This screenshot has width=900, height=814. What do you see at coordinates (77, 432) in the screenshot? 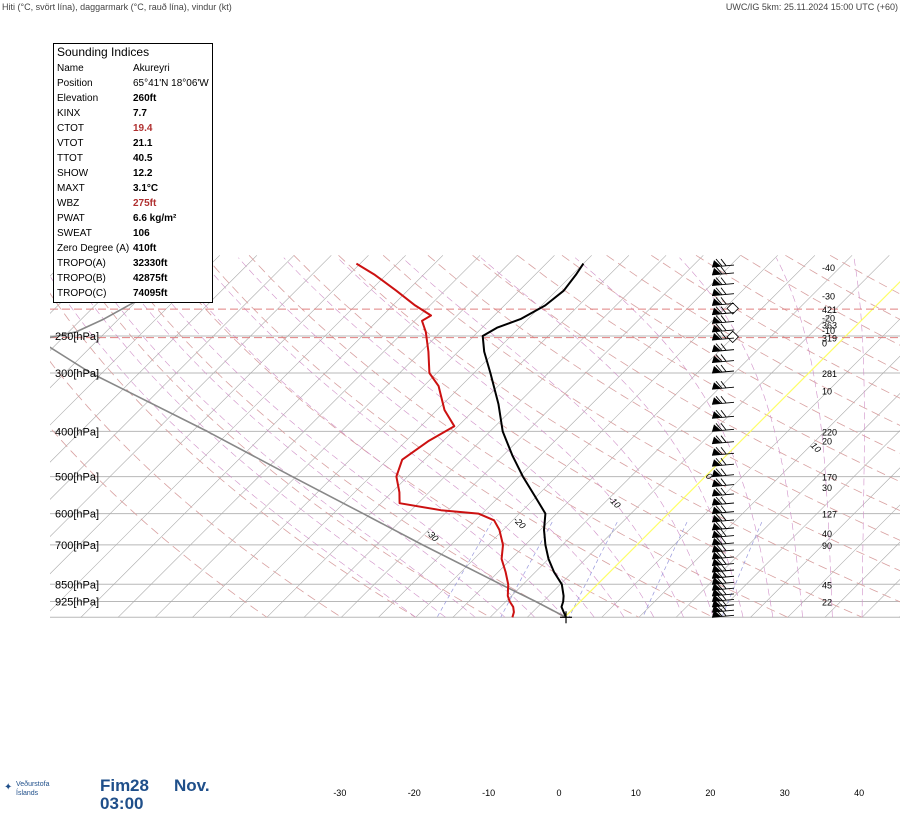
I see `pressure-label: 400[hPa]` at bounding box center [77, 432].